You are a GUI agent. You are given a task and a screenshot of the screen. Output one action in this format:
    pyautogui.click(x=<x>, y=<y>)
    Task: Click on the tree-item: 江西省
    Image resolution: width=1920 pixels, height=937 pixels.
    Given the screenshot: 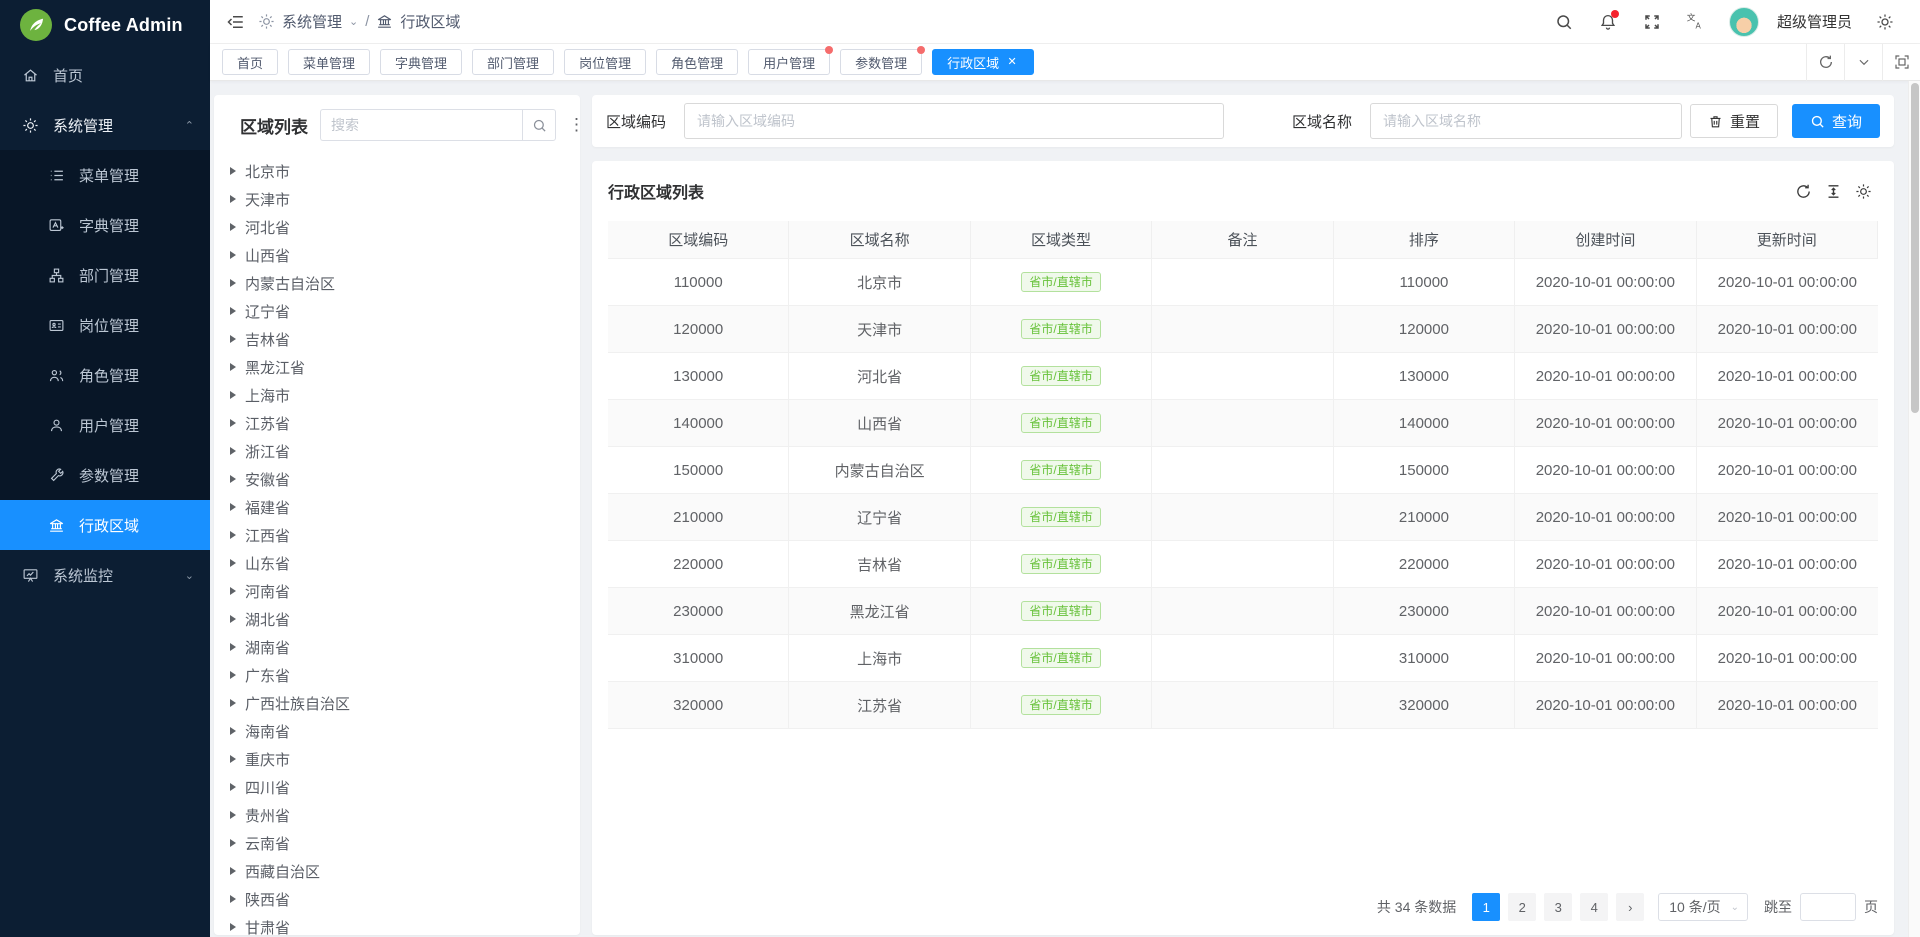 What is the action you would take?
    pyautogui.click(x=405, y=535)
    